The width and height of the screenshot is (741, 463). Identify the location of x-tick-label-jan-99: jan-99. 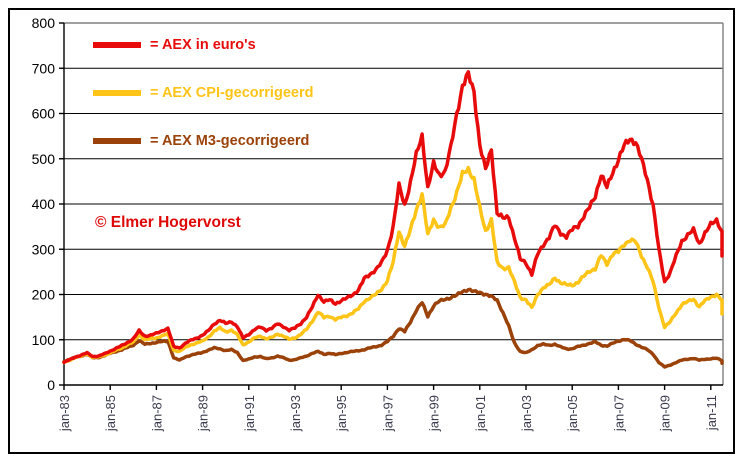
(434, 413).